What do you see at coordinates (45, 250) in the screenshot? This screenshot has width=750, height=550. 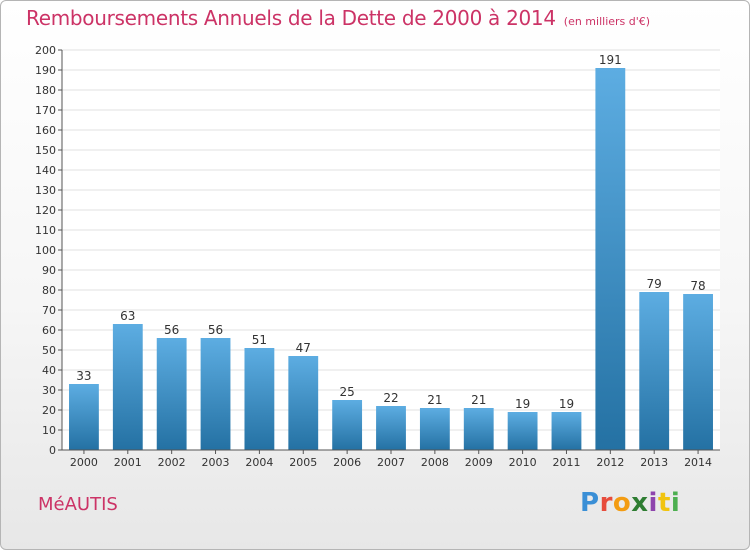 I see `y-tick-label: 100` at bounding box center [45, 250].